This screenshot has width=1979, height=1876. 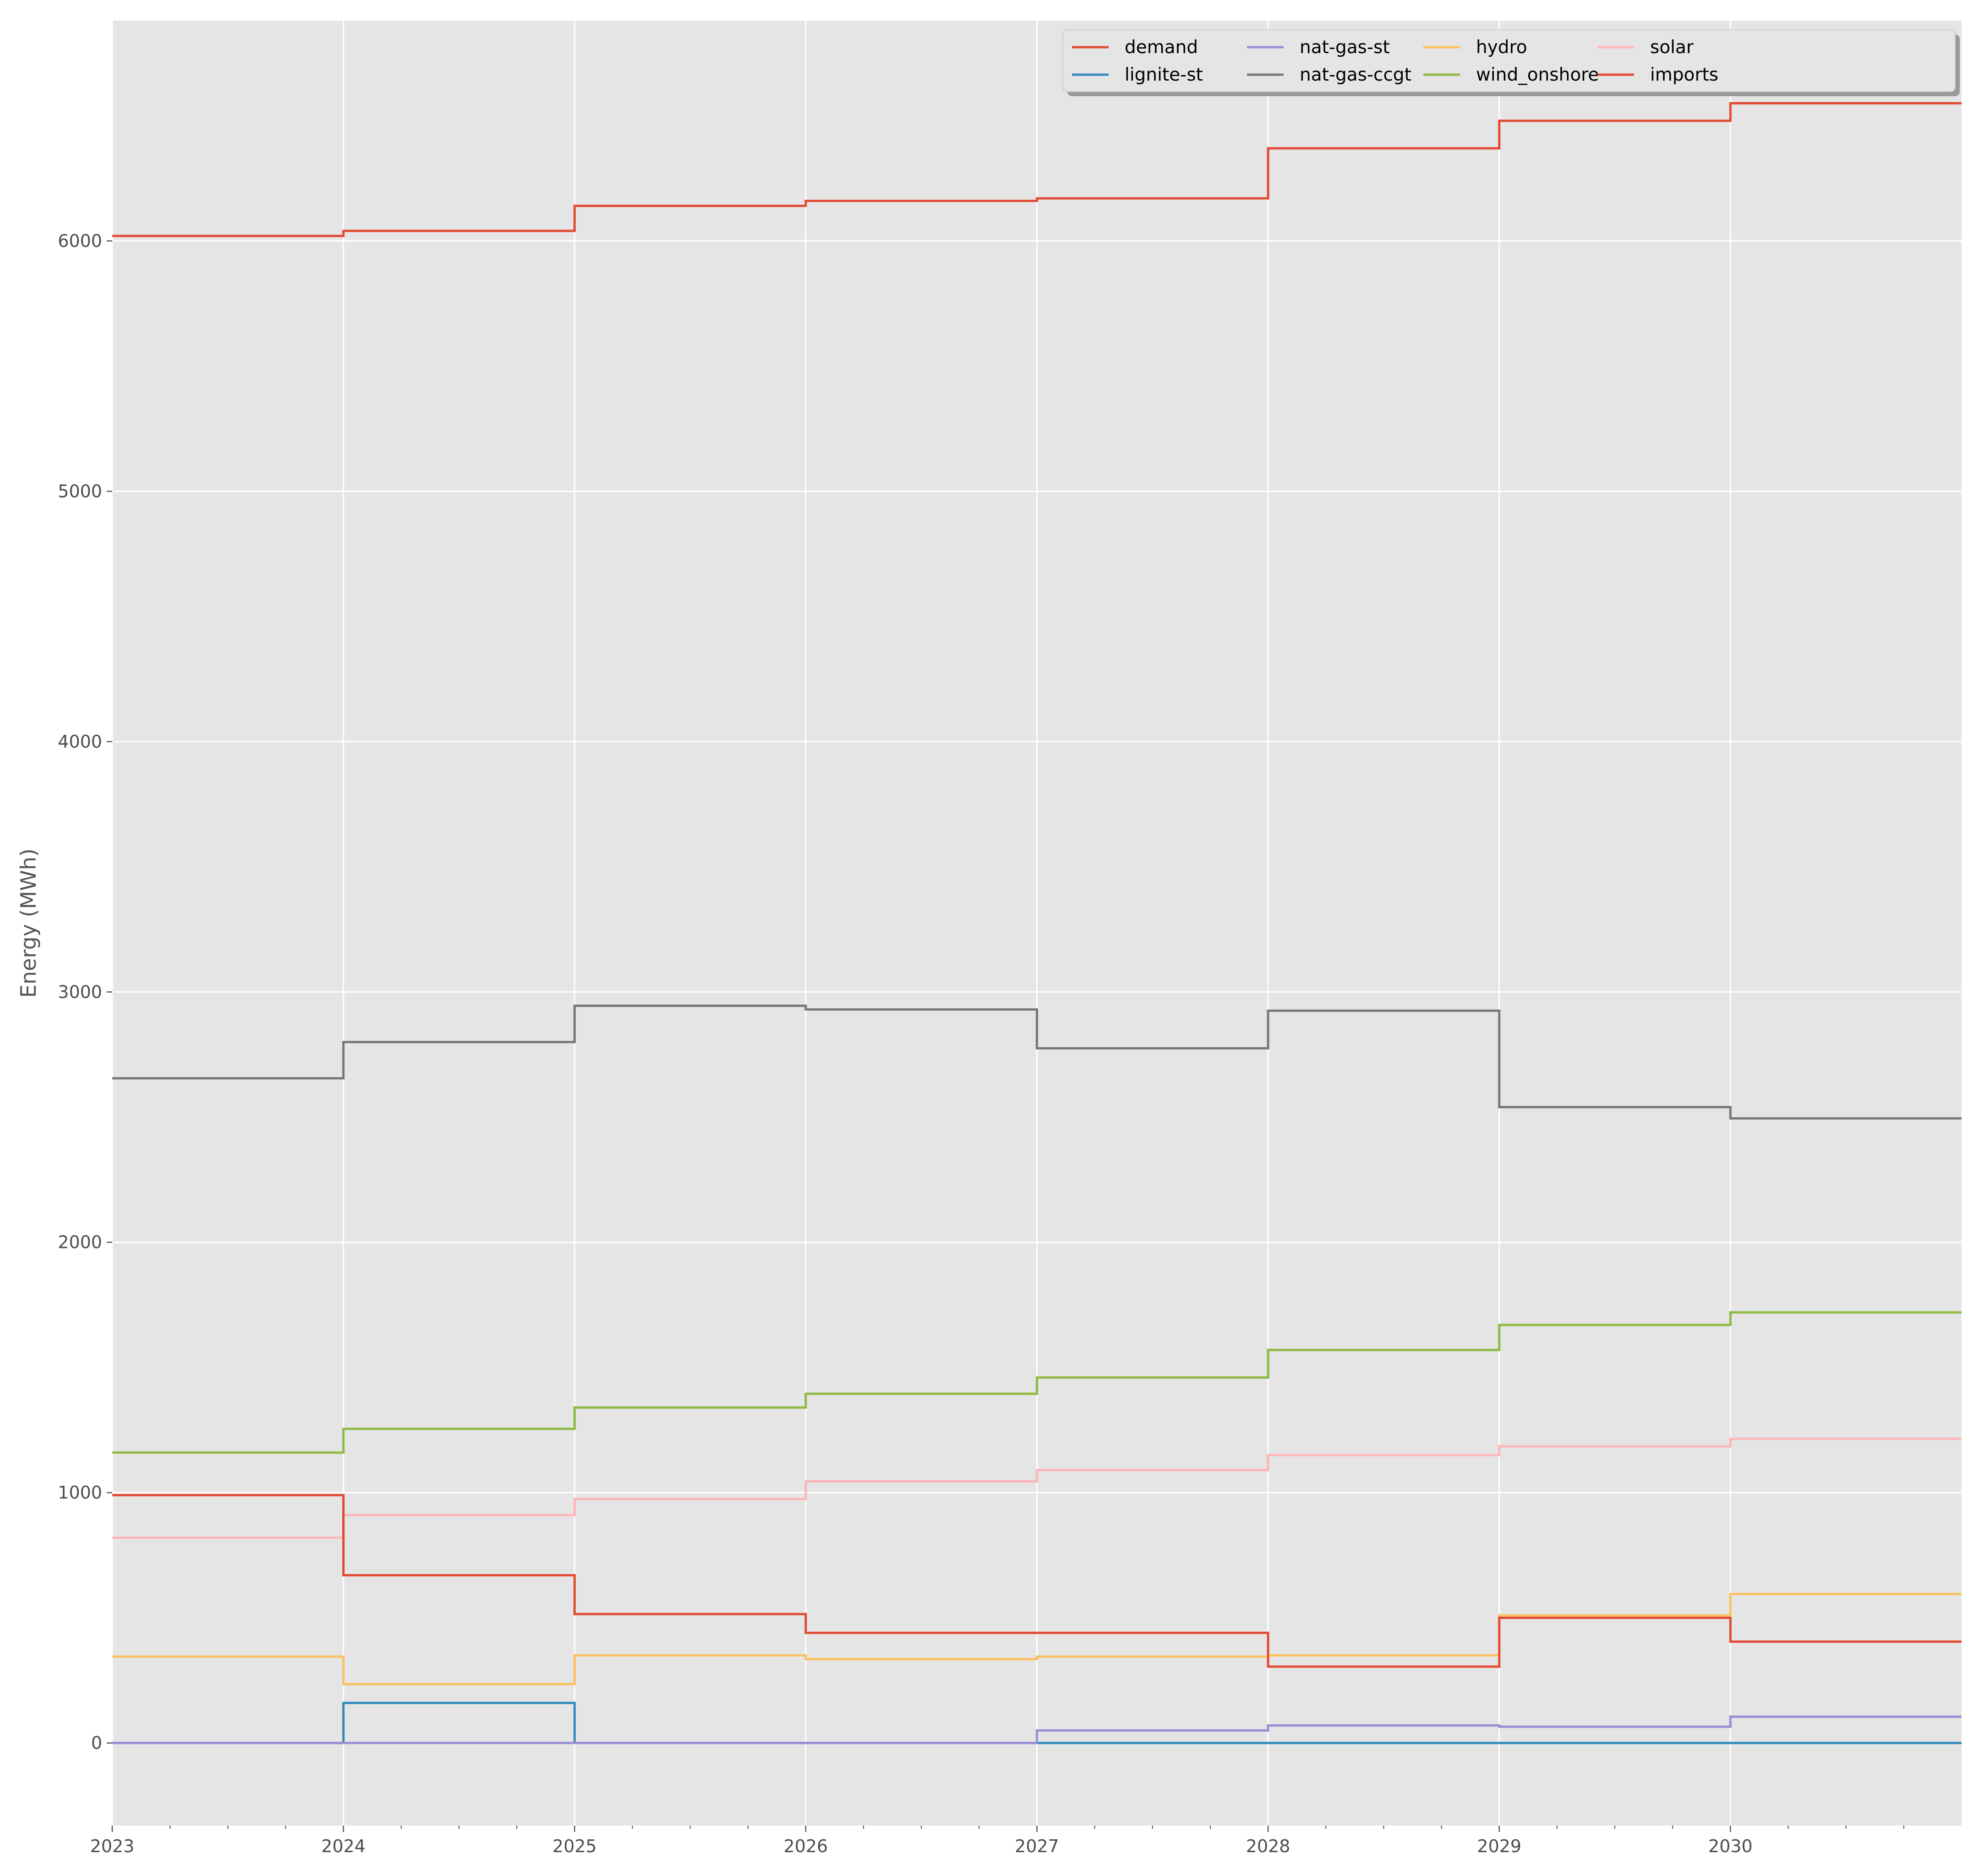 What do you see at coordinates (1037, 1639) in the screenshot?
I see `series-line-hydro` at bounding box center [1037, 1639].